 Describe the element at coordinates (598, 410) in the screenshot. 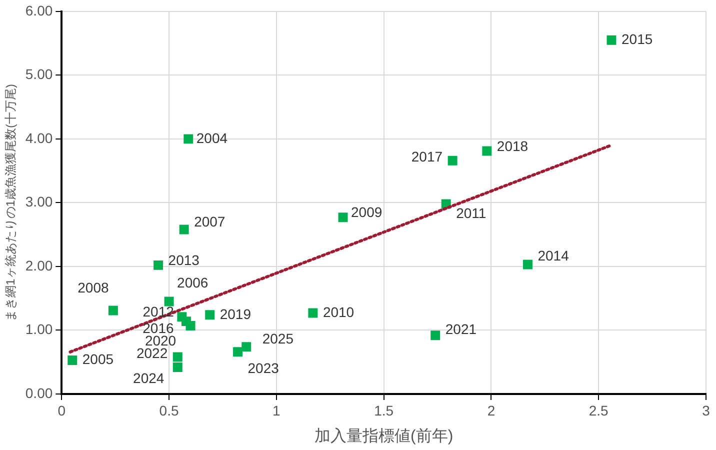

I see `x-tick-label: 2.5` at that location.